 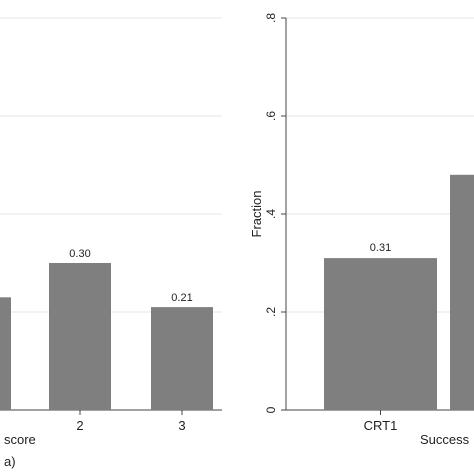 What do you see at coordinates (445, 439) in the screenshot?
I see `right-x-axis-title: Success` at bounding box center [445, 439].